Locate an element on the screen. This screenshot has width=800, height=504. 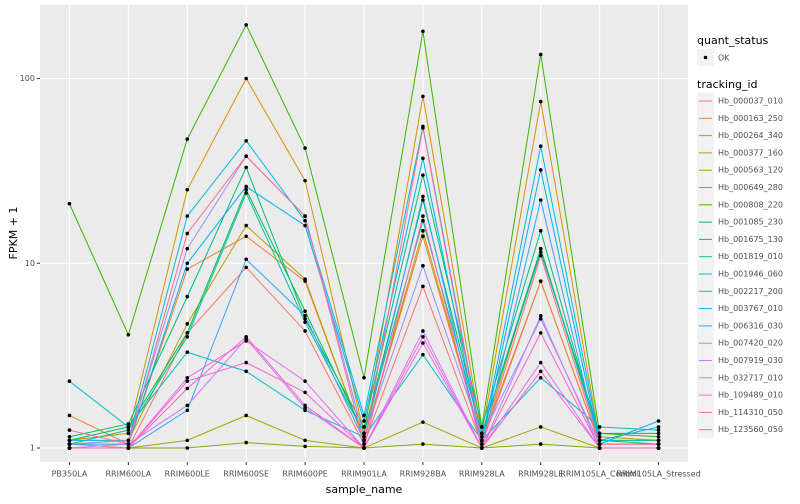
y-tick-label: 1 is located at coordinates (32, 448).